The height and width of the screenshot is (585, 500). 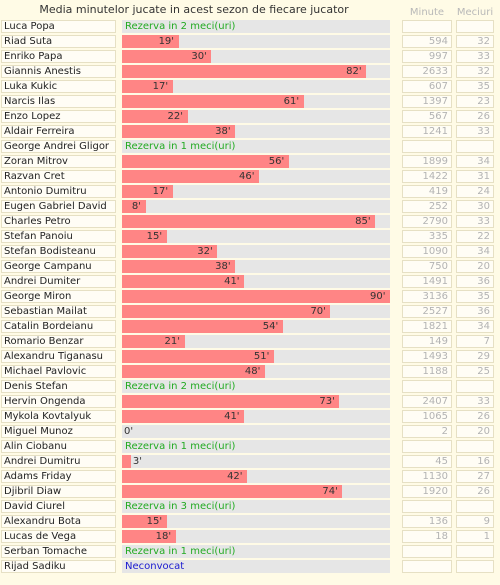 What do you see at coordinates (58, 371) in the screenshot?
I see `player-name: Michael Pavlovic` at bounding box center [58, 371].